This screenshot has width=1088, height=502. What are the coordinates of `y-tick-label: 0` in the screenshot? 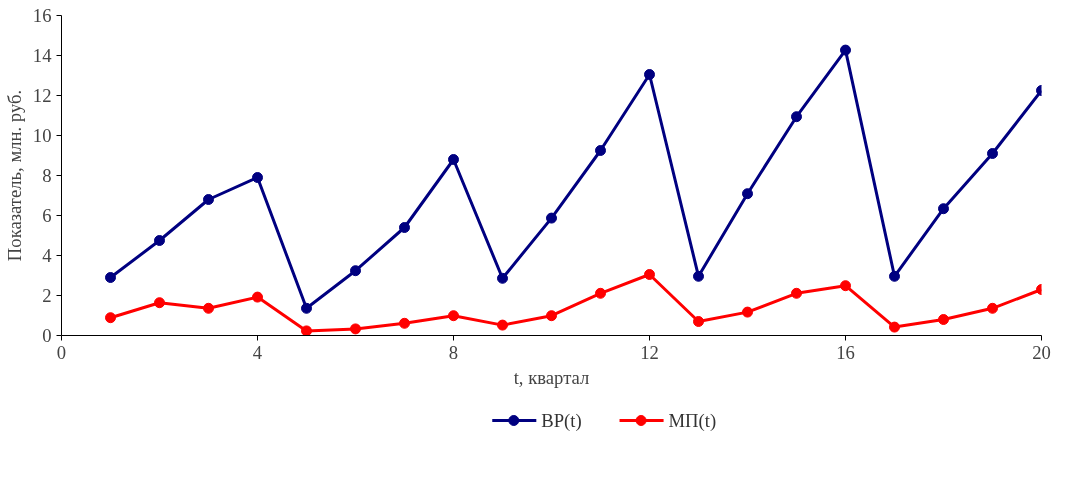 It's located at (47, 335).